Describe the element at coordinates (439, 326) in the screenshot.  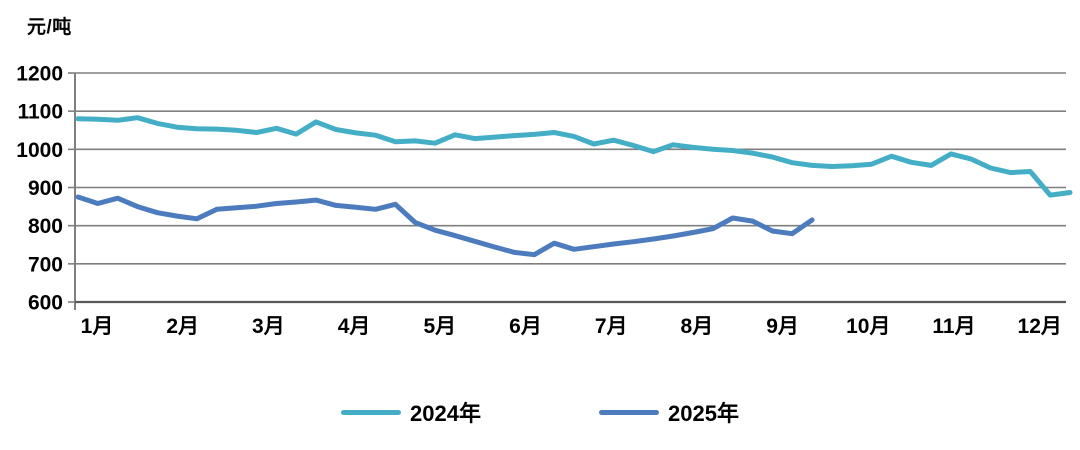
I see `x-axis-month-label: 5月` at that location.